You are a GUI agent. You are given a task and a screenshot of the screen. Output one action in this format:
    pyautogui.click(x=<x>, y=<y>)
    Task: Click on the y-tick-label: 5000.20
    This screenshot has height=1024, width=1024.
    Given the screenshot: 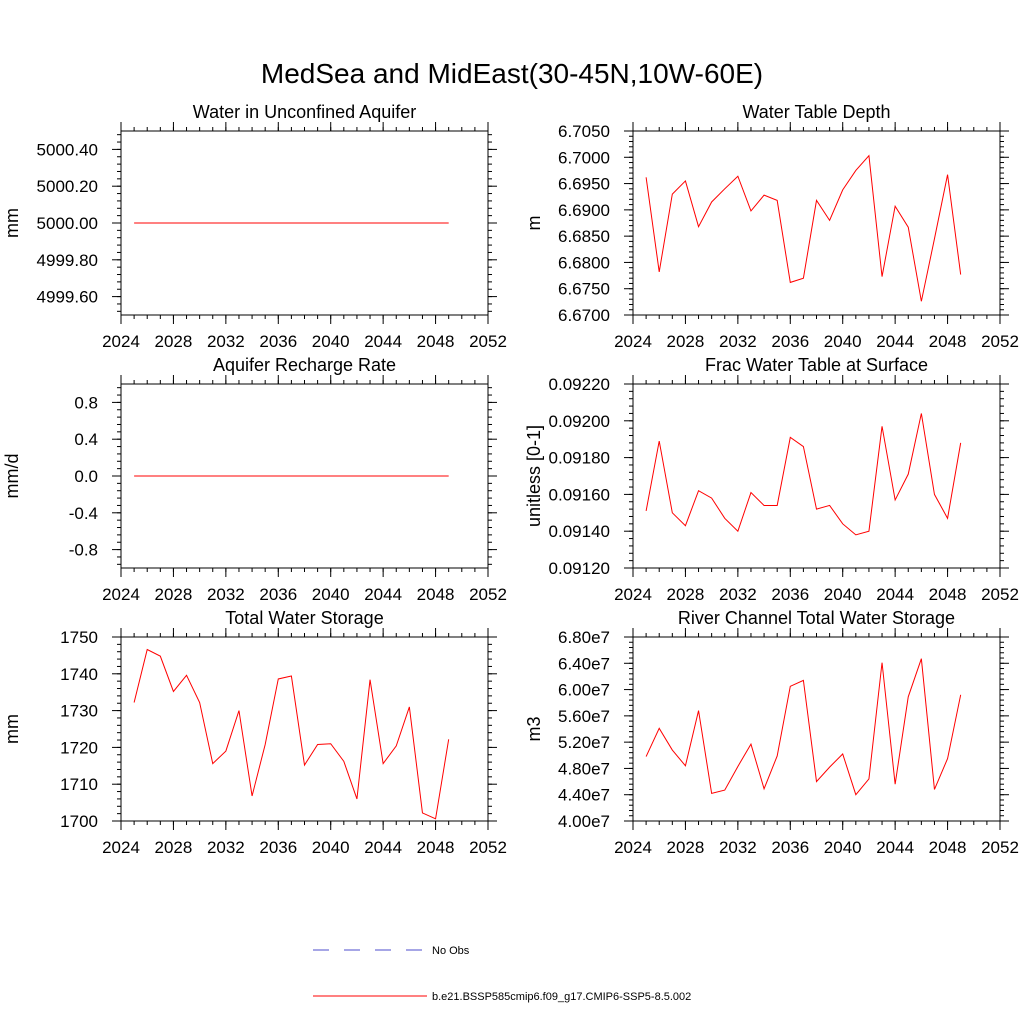 What is the action you would take?
    pyautogui.click(x=67, y=186)
    